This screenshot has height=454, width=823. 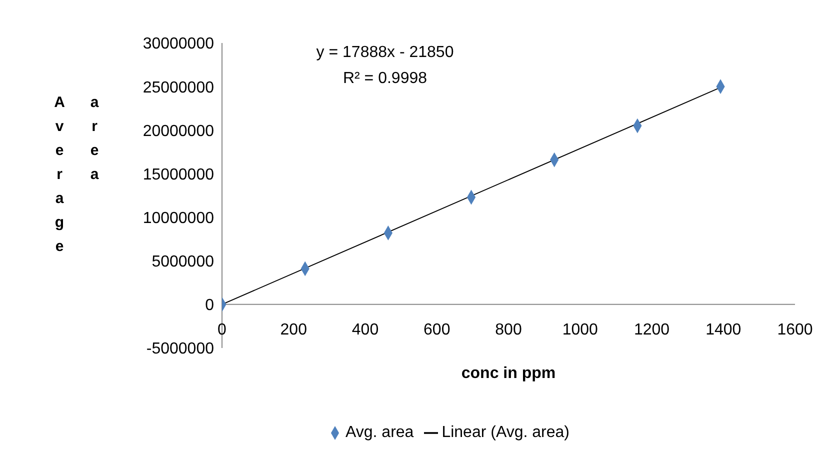 I want to click on y-tick-label: 25000000, so click(x=178, y=87).